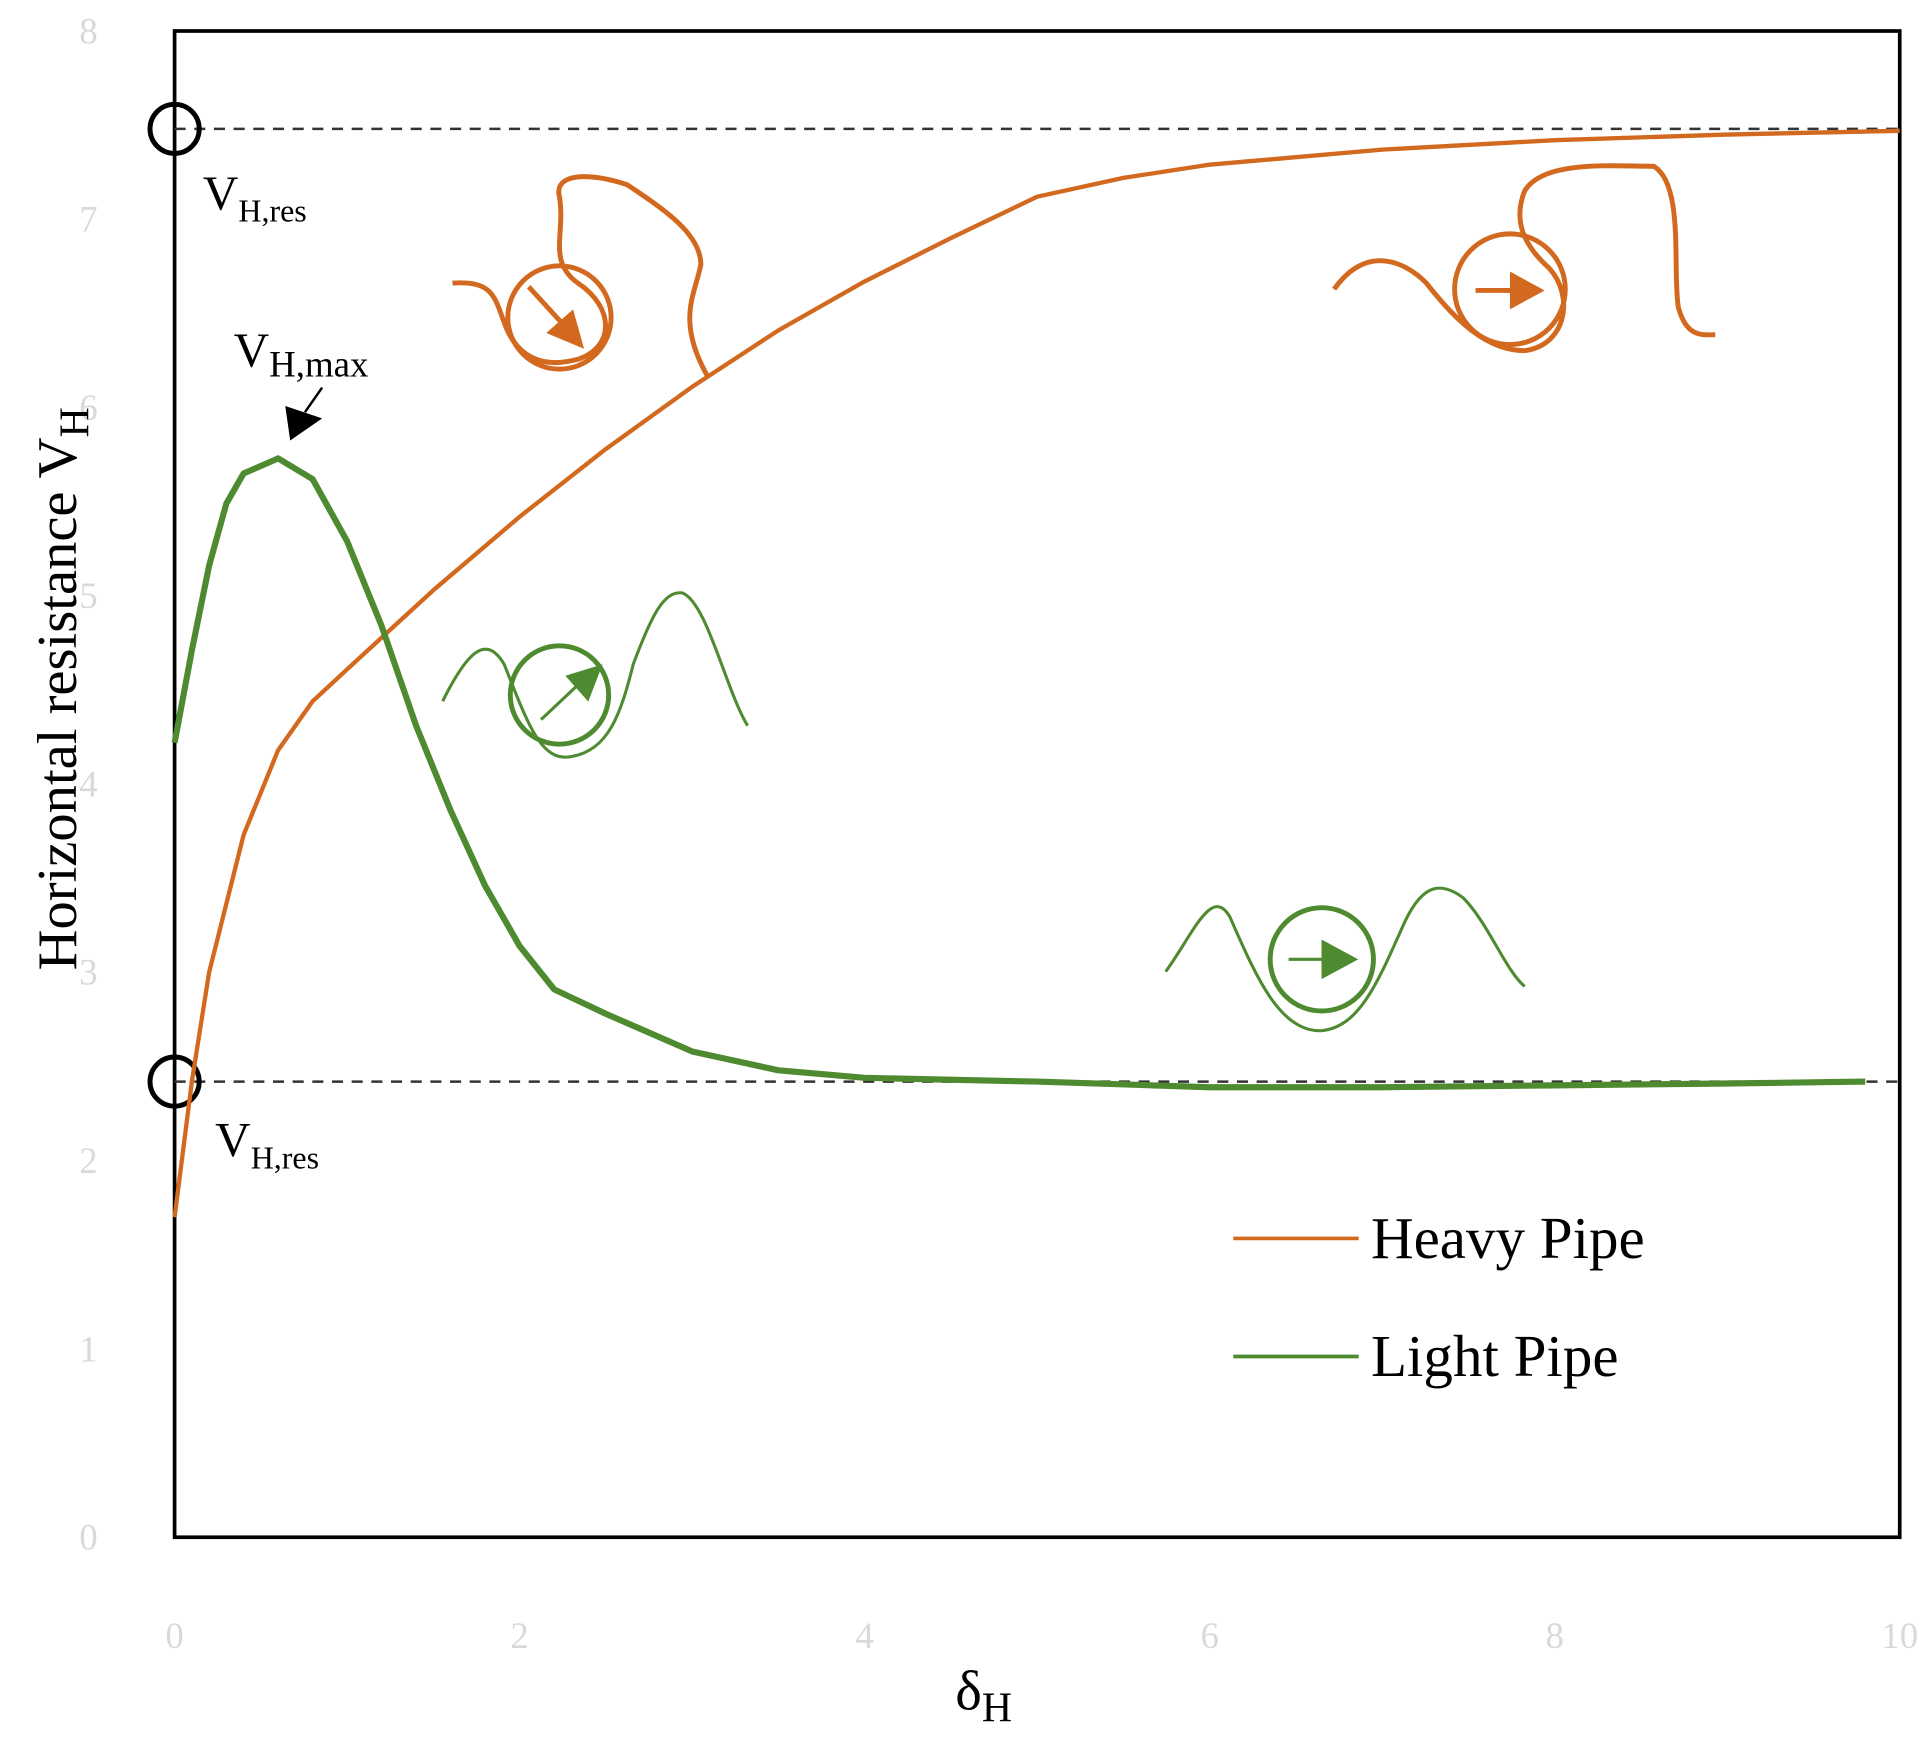  I want to click on y-tick-label: 7, so click(88, 219).